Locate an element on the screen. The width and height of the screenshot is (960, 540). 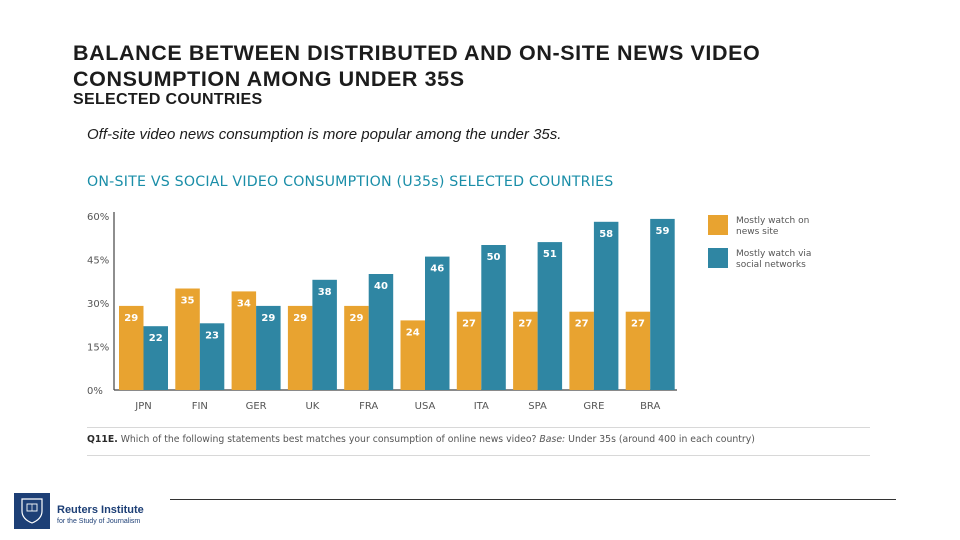
bar-bra-news-site is located at coordinates (638, 350).